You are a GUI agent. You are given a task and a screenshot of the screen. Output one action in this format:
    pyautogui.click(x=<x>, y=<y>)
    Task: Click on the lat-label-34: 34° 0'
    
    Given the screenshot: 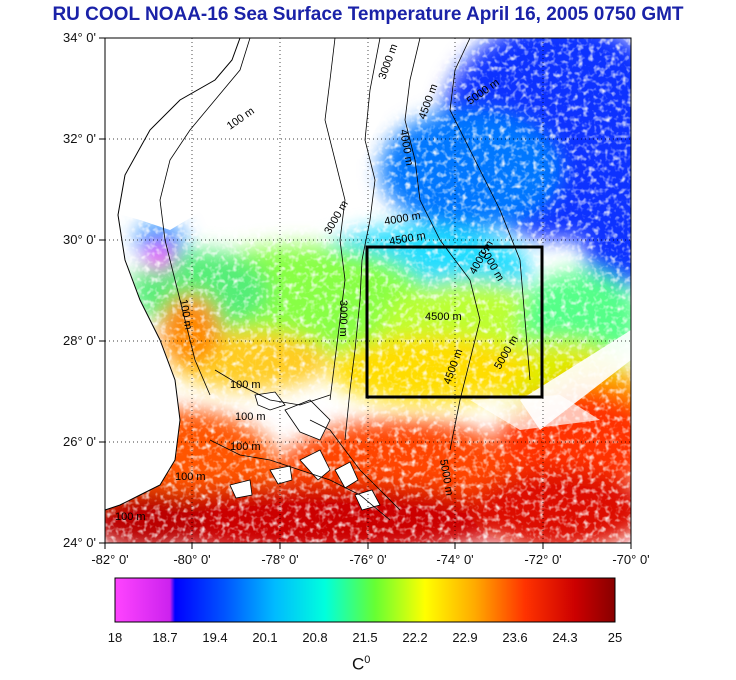 What is the action you would take?
    pyautogui.click(x=79, y=37)
    